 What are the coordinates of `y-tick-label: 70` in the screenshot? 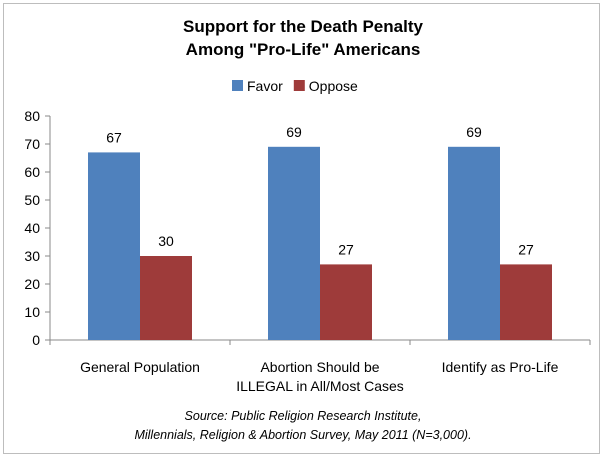 It's located at (32, 144).